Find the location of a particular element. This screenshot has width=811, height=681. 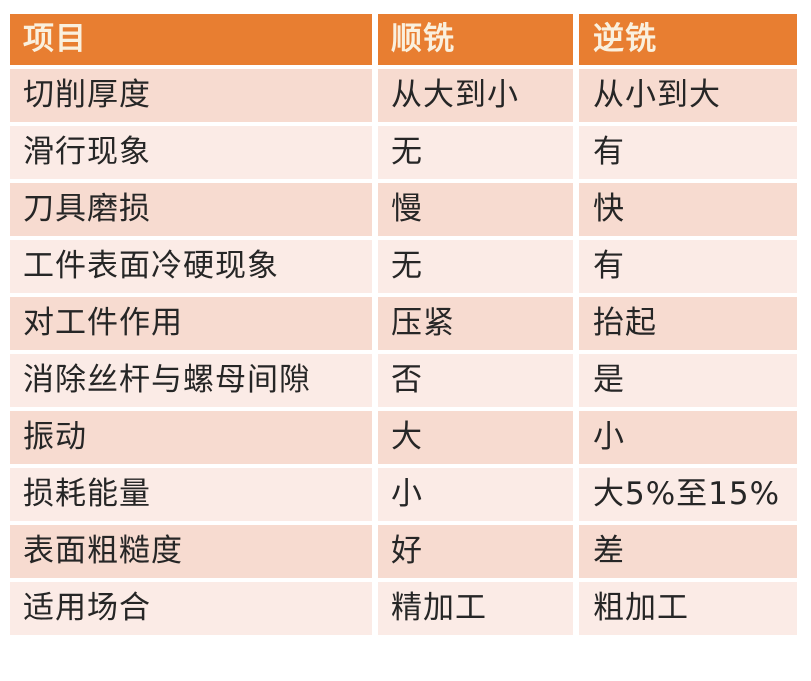

conventional-milling-cell: 从小到大 is located at coordinates (688, 95).